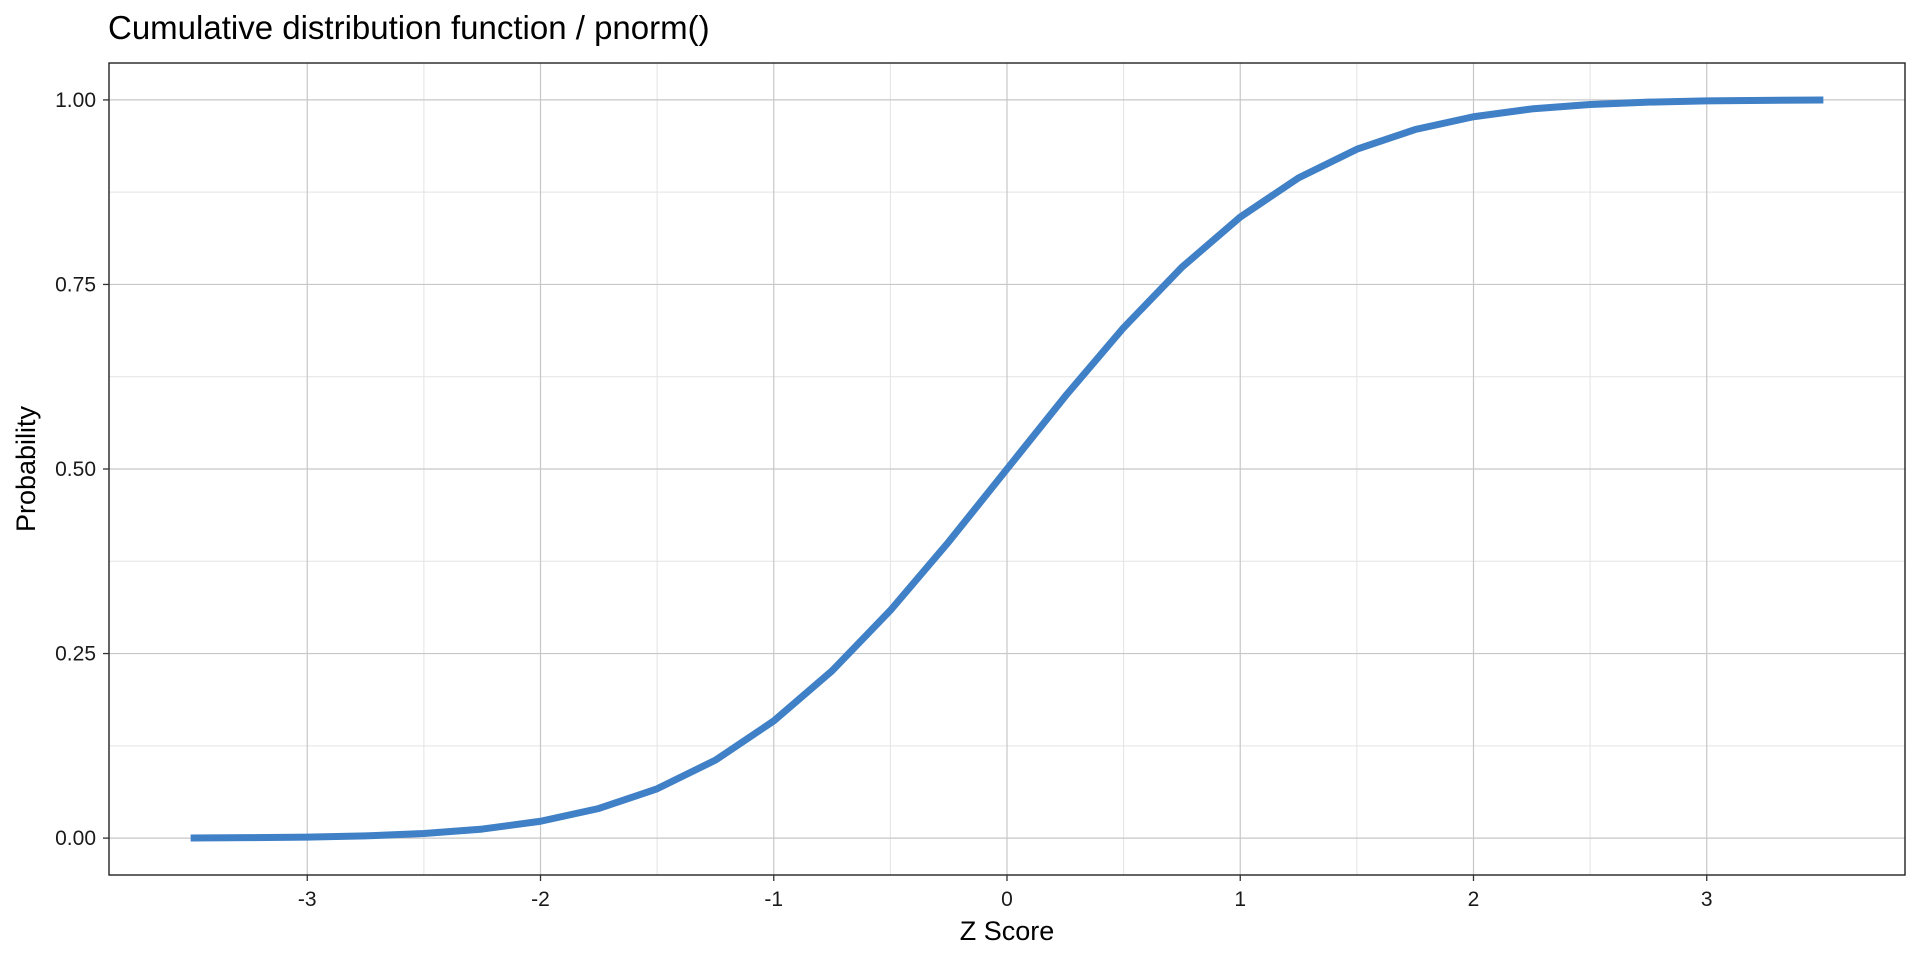 The image size is (1920, 960). I want to click on x-tick-label: -3, so click(307, 899).